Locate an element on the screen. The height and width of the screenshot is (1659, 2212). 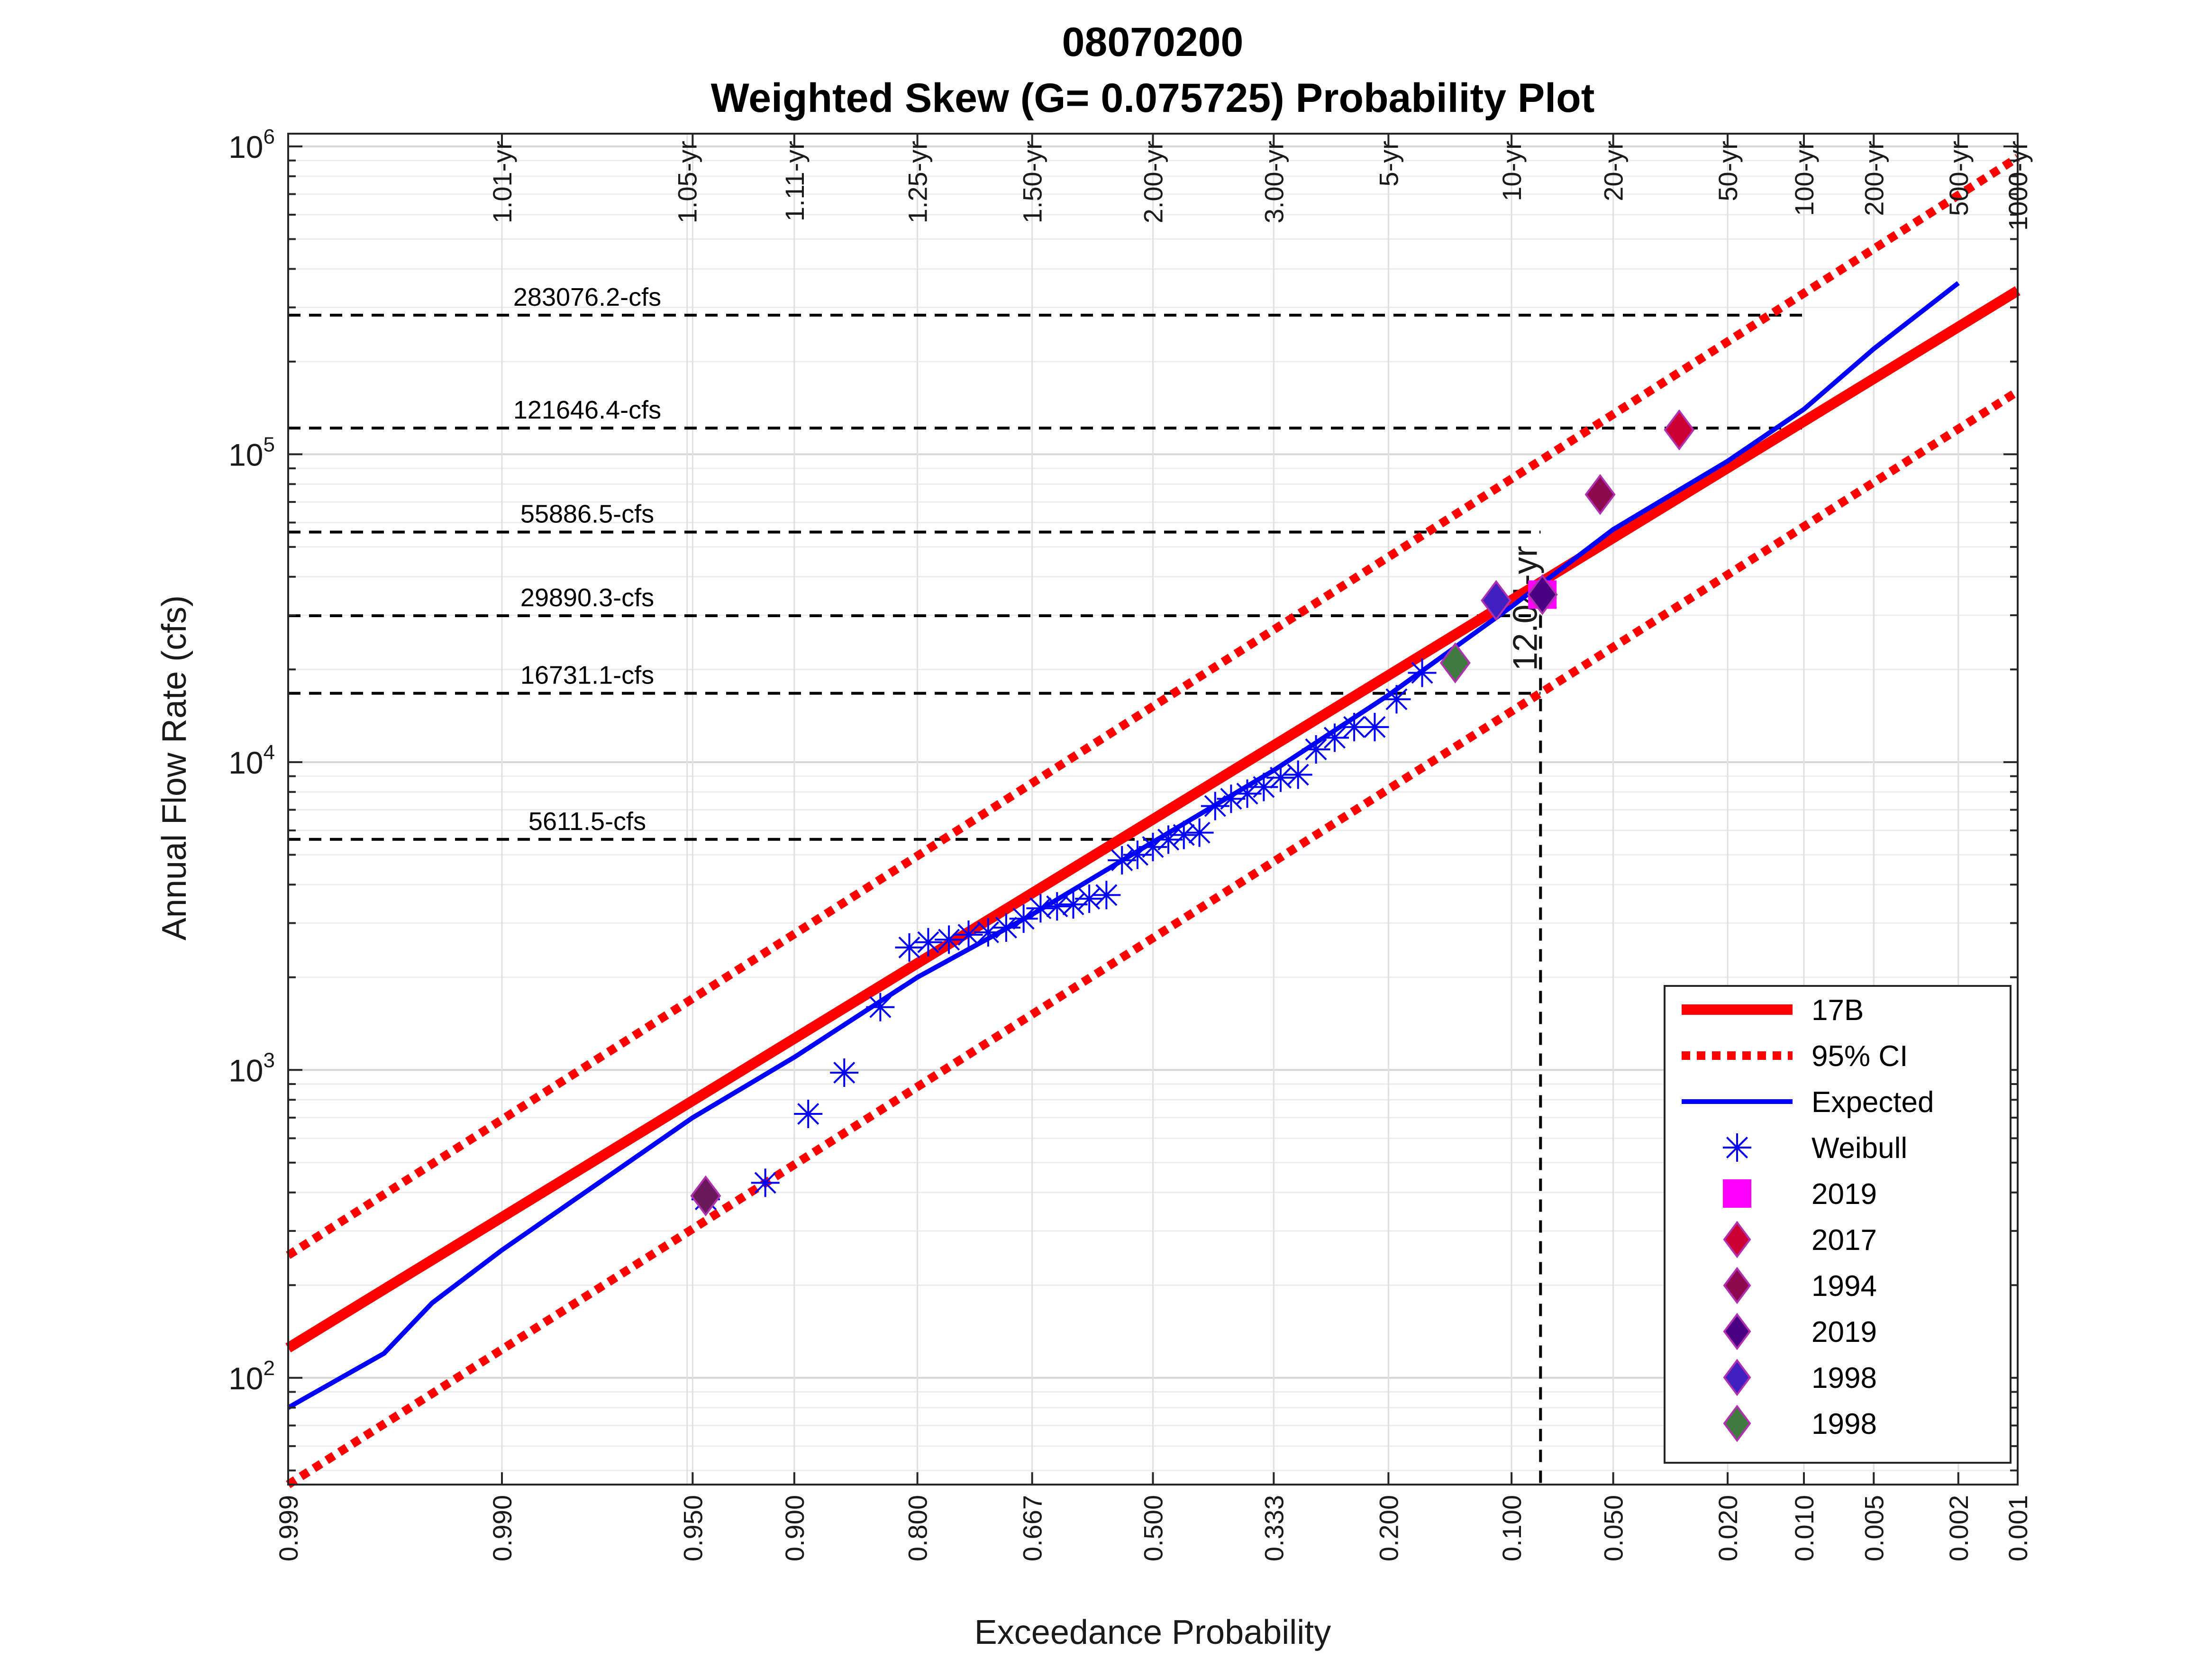
x-tick-label: 0.950 is located at coordinates (693, 1528).